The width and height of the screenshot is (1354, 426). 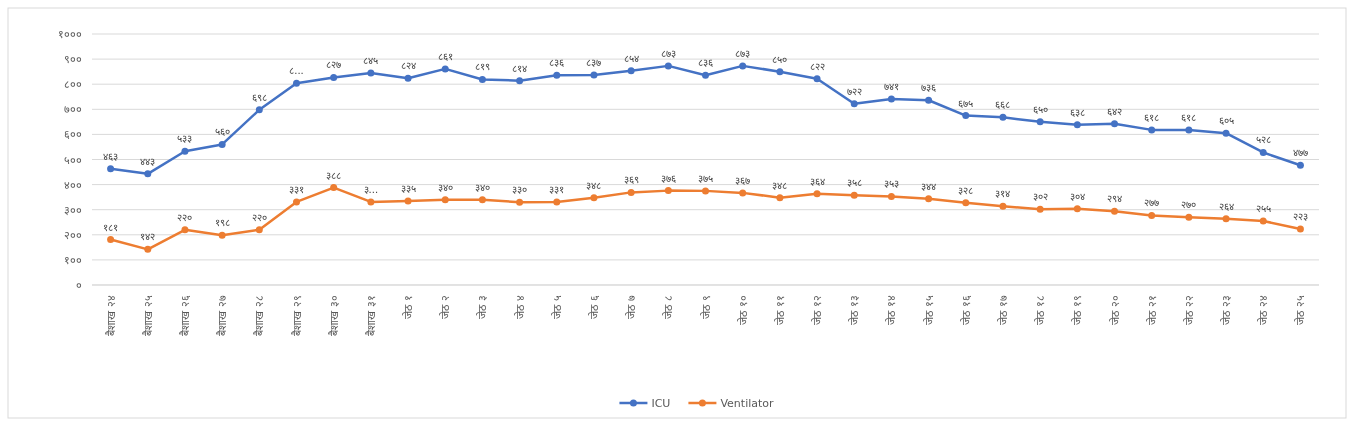 I want to click on data-label: ६०५, so click(x=1226, y=121).